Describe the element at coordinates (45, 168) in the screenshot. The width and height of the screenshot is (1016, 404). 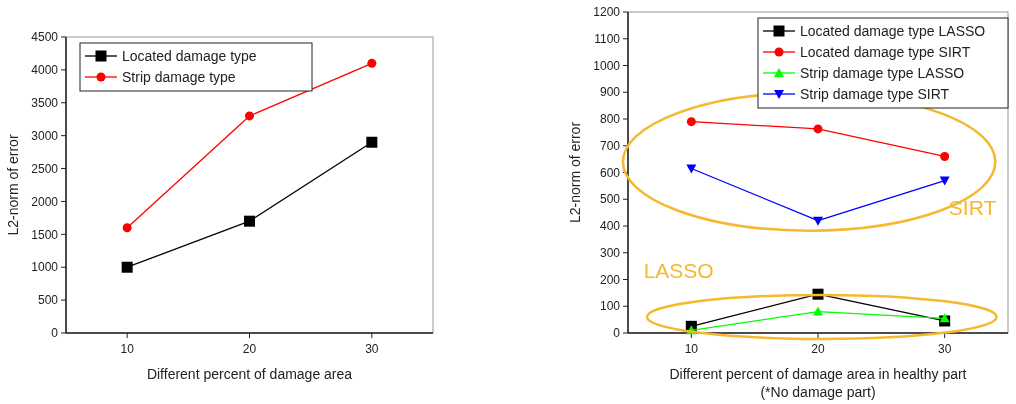
I see `y-tick-label: 2500` at that location.